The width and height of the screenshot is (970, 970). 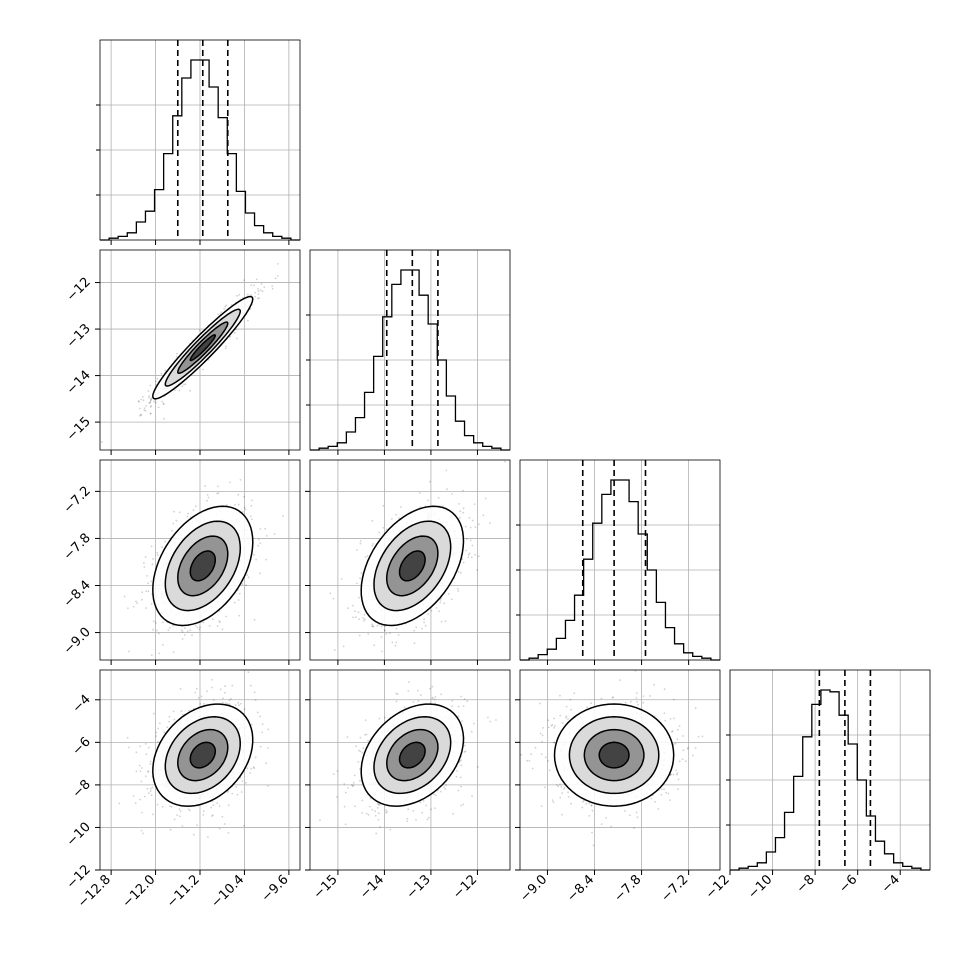 What do you see at coordinates (200, 140) in the screenshot?
I see `grid-lines` at bounding box center [200, 140].